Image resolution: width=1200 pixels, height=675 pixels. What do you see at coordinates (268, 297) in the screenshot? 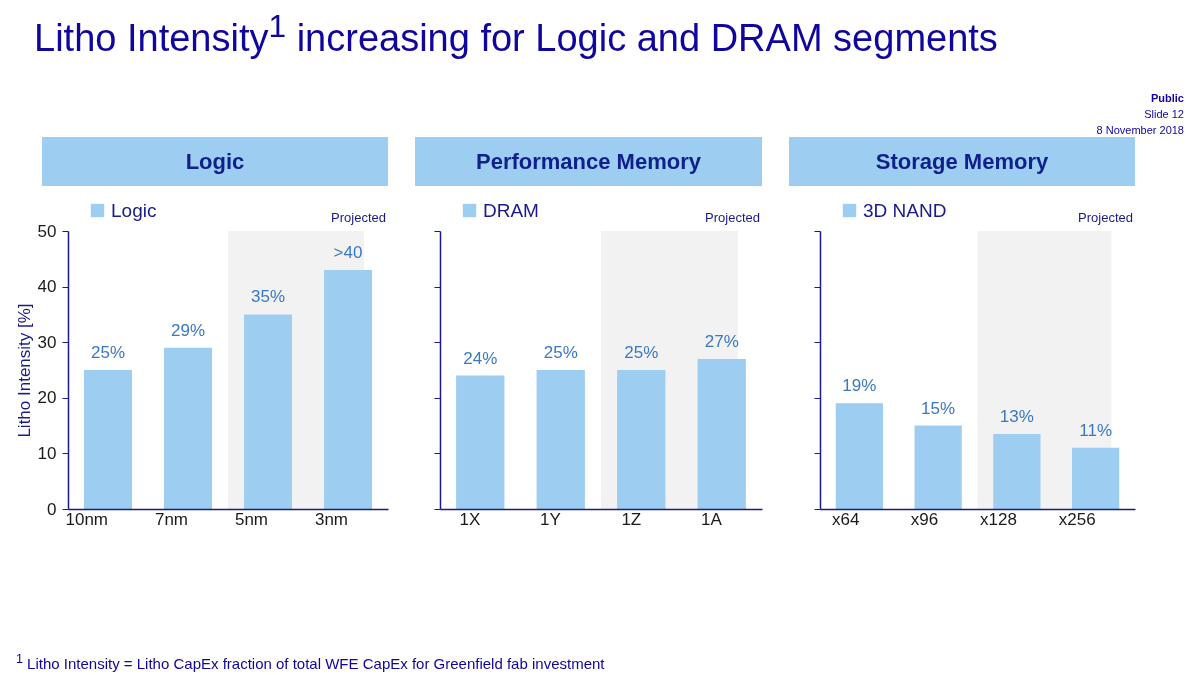
I see `data-label: 35%` at bounding box center [268, 297].